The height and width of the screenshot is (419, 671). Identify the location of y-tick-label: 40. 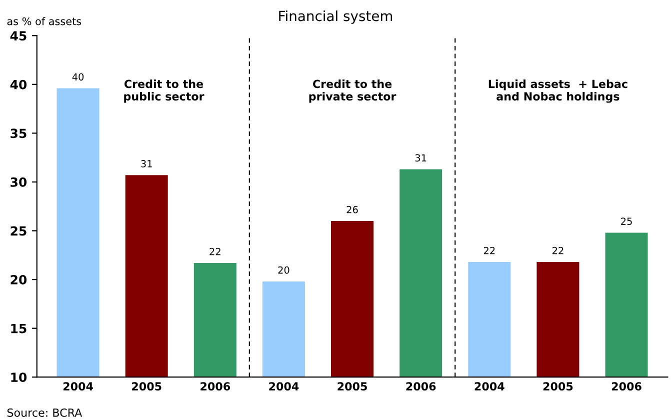
(18, 85).